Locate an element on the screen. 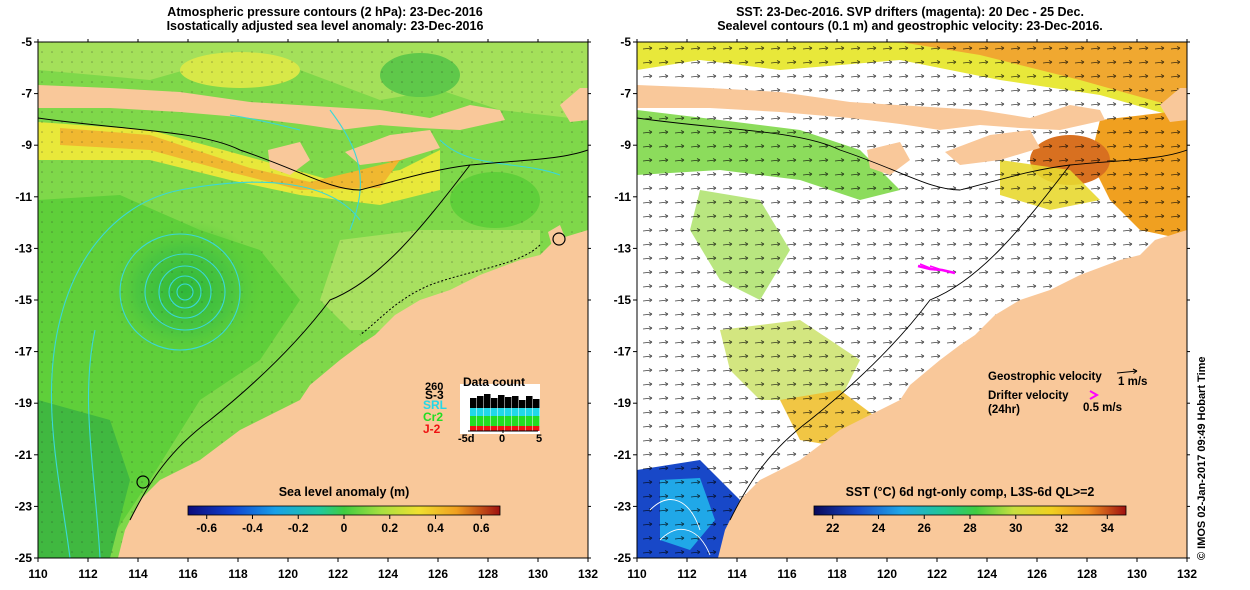  data-count-histogram is located at coordinates (500, 409).